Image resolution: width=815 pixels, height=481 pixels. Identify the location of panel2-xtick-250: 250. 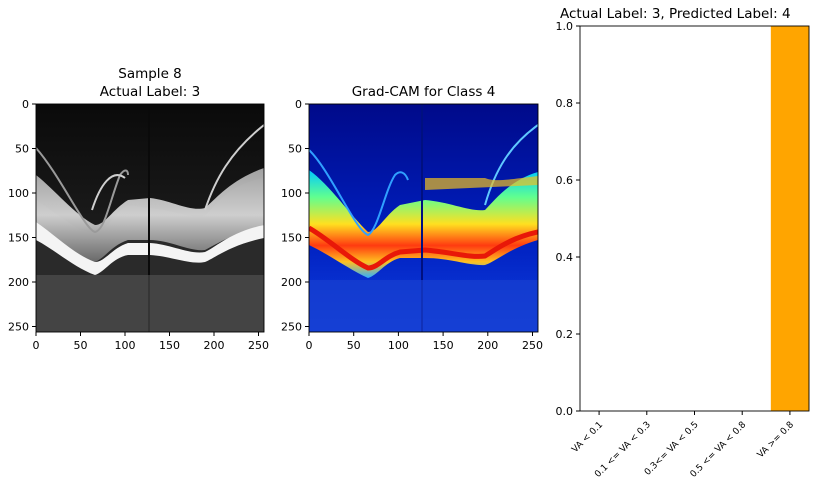
(532, 345).